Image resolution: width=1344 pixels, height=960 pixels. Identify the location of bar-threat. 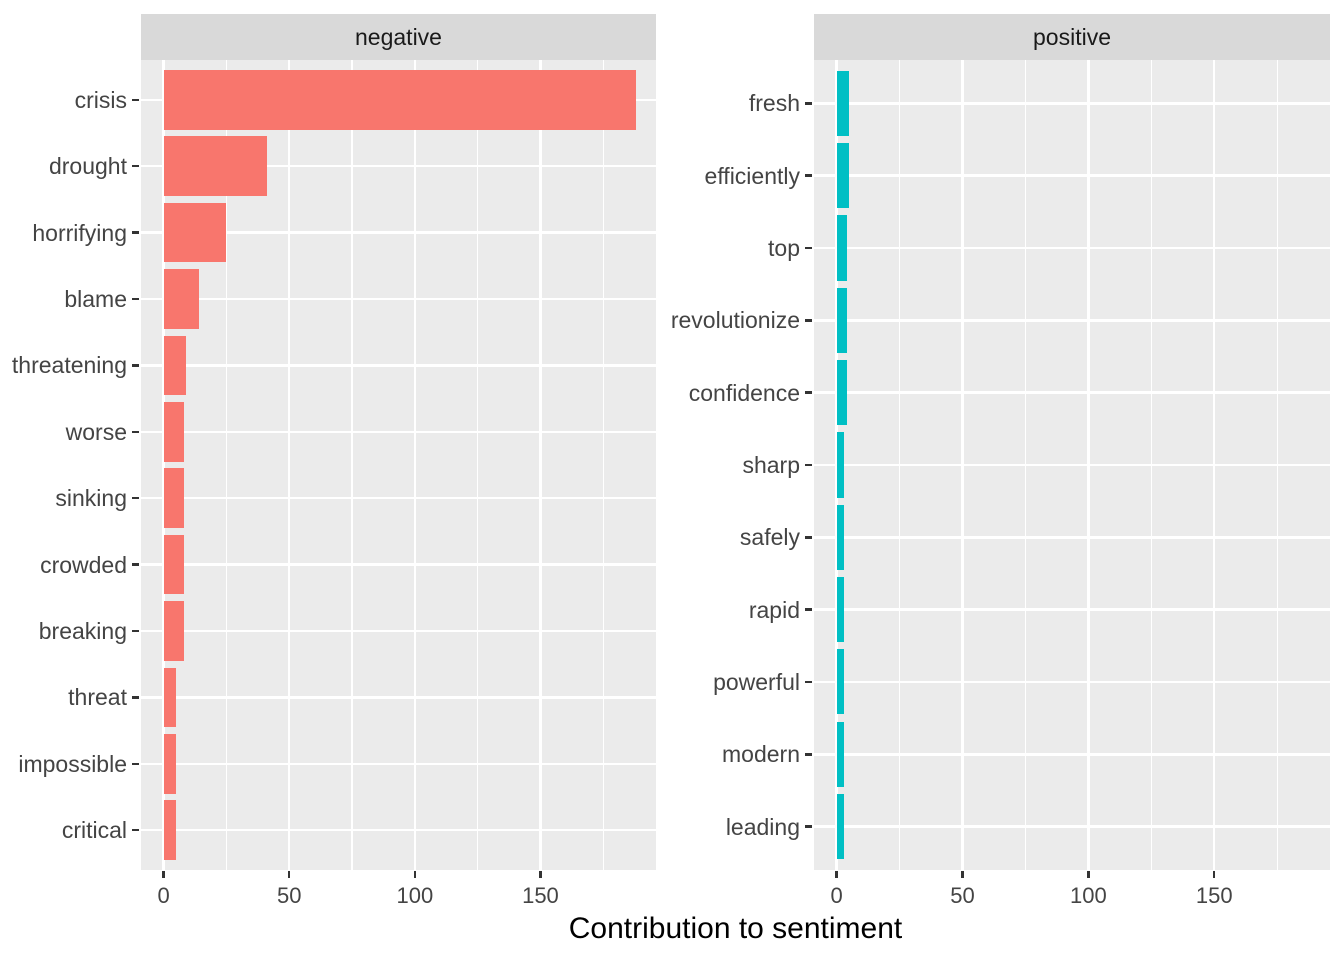
(170, 697).